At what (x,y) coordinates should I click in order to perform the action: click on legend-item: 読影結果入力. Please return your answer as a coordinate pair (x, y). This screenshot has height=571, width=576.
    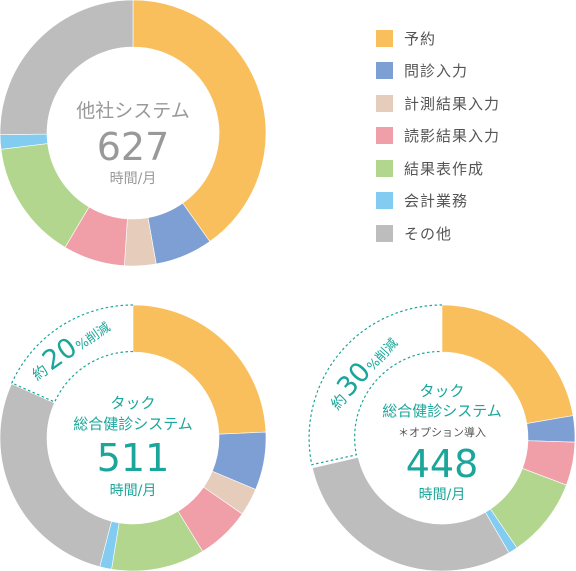
    Looking at the image, I should click on (438, 136).